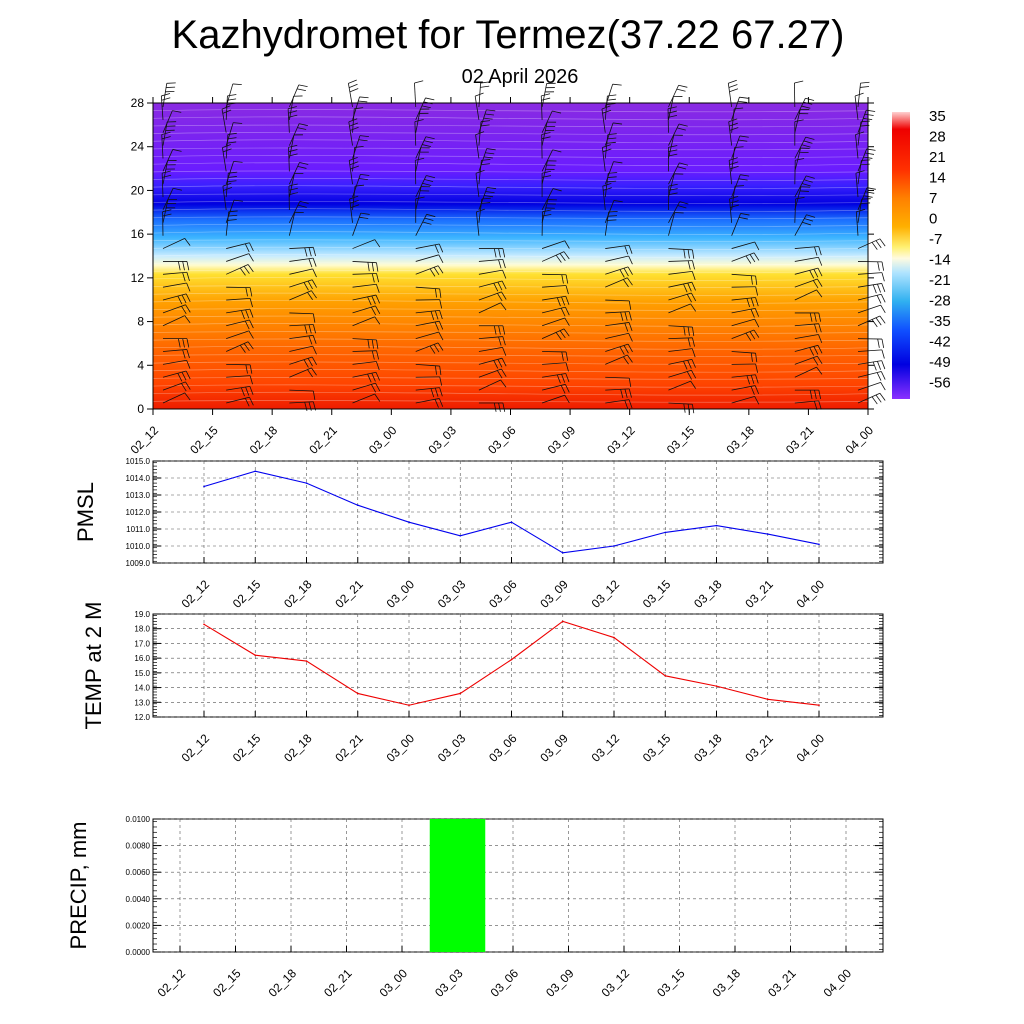  Describe the element at coordinates (138, 546) in the screenshot. I see `y-tick-label: 1010.0` at that location.